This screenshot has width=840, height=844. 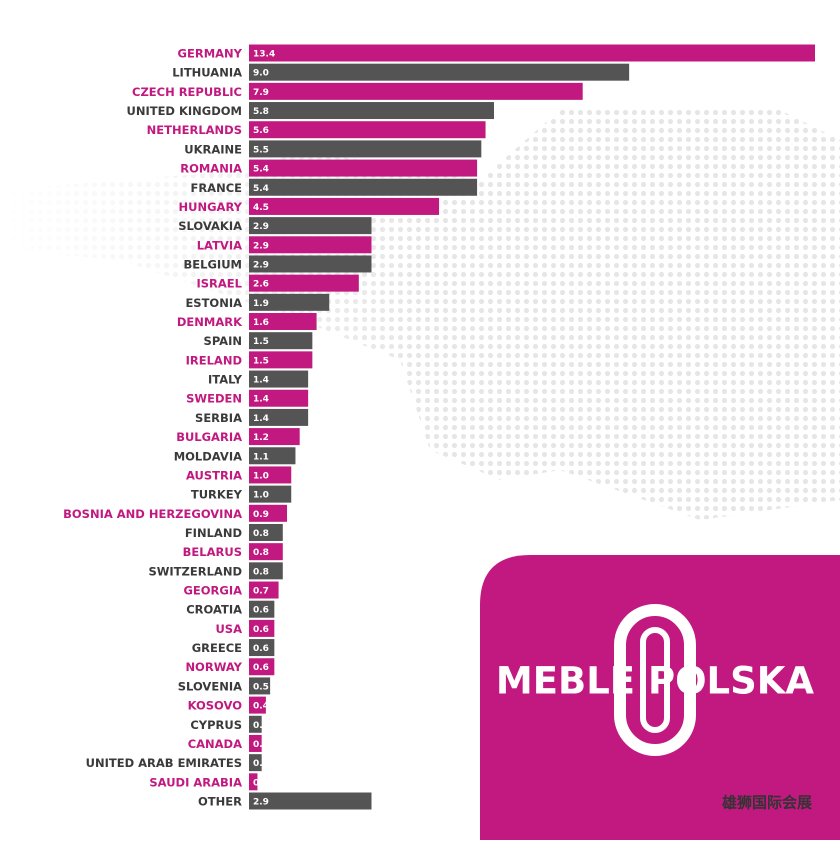 What do you see at coordinates (213, 533) in the screenshot?
I see `category-label: FINLAND` at bounding box center [213, 533].